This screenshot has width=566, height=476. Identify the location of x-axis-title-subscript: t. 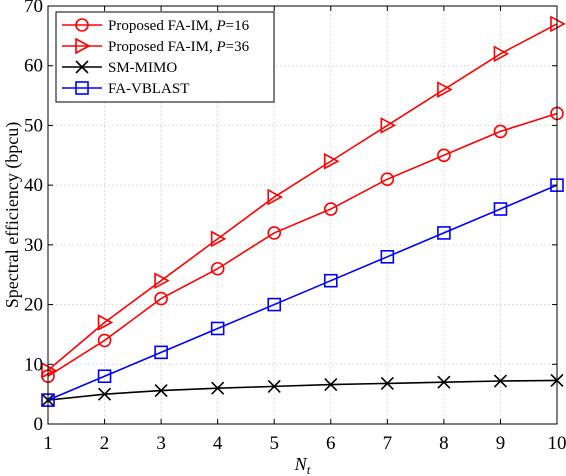
(309, 469).